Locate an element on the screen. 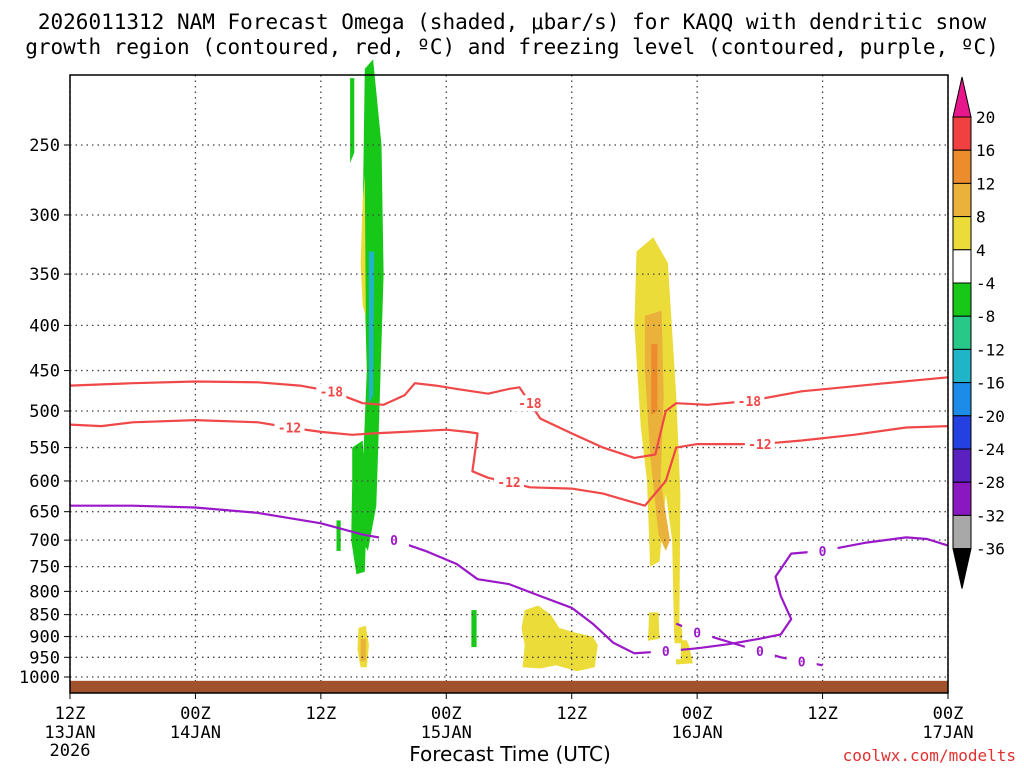 The height and width of the screenshot is (768, 1024). y-tick-label: 350 is located at coordinates (44, 275).